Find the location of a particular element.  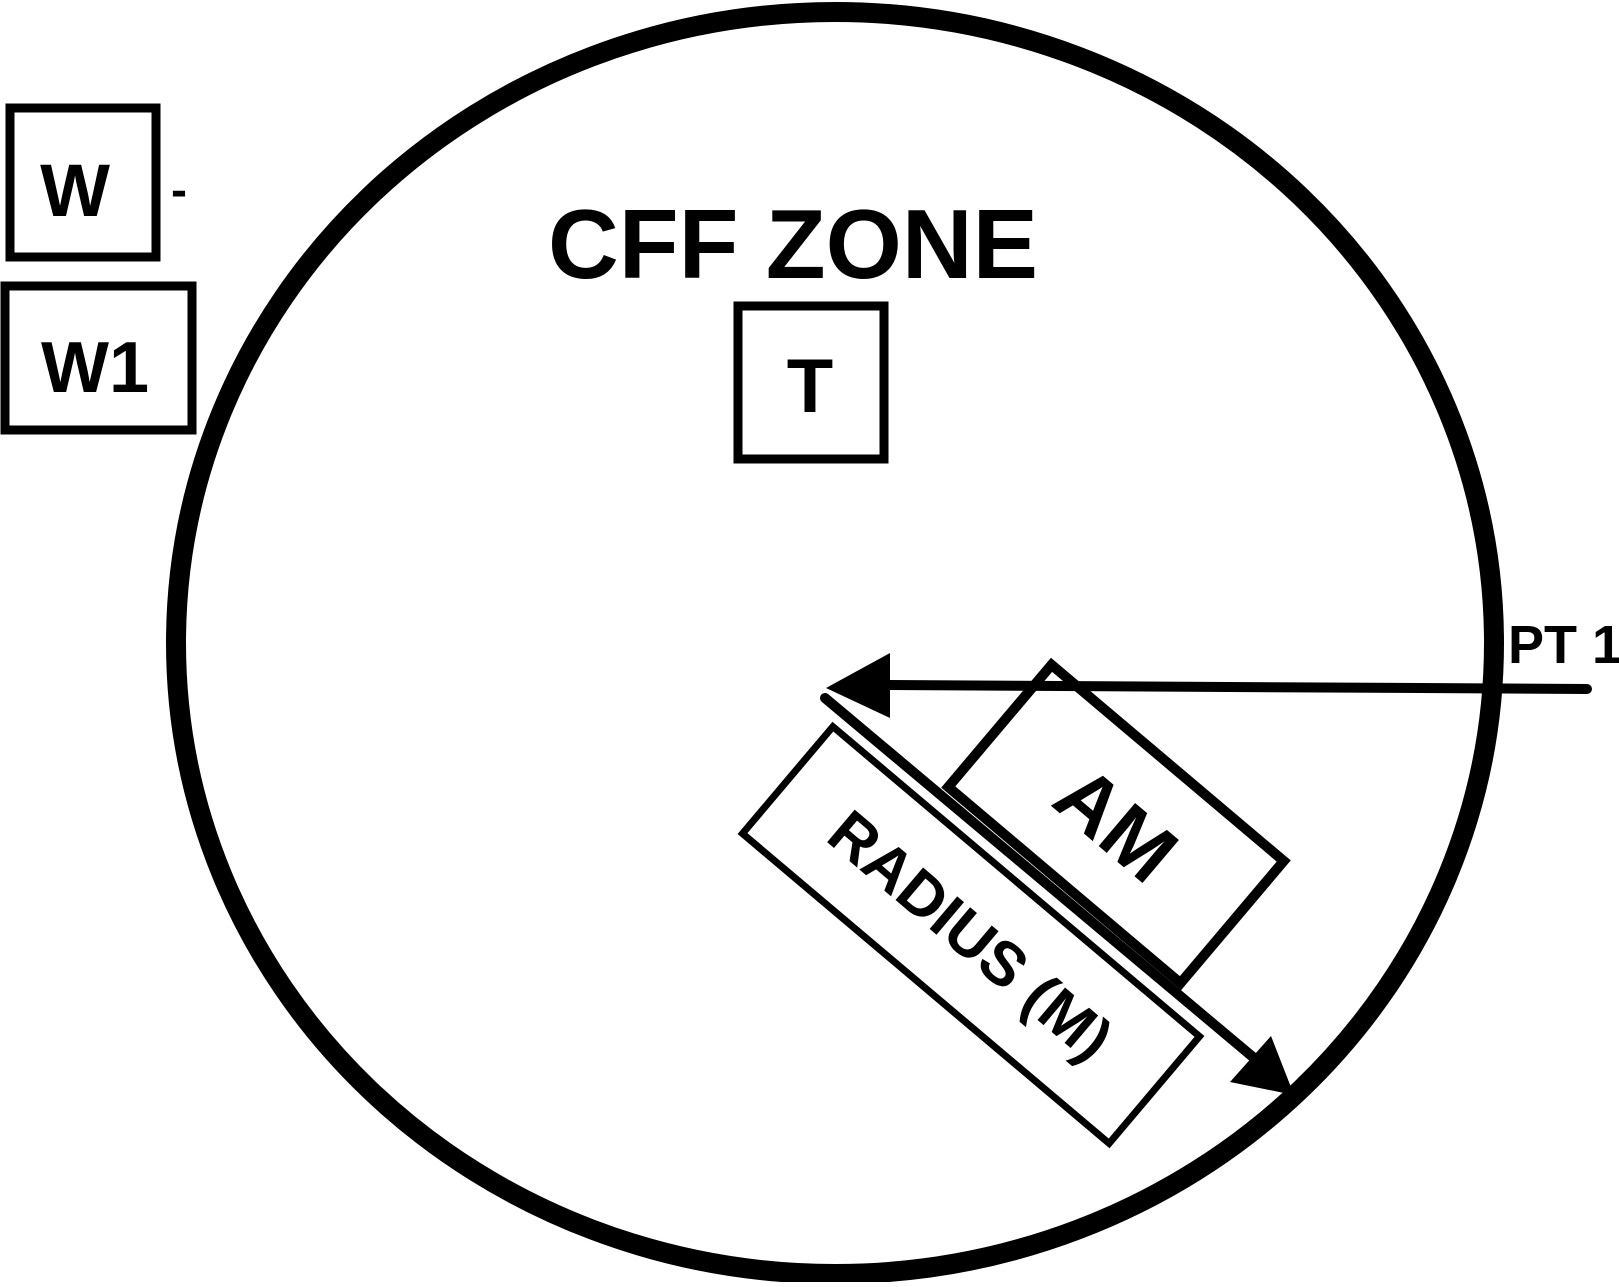

weapon-top-modifier: - is located at coordinates (179, 190).